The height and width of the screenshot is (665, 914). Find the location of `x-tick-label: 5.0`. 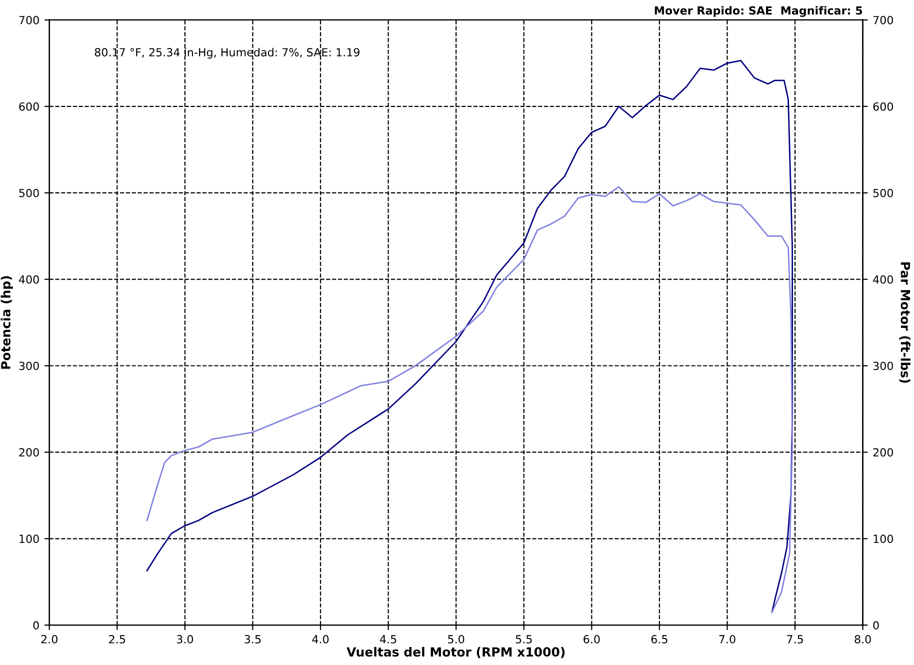

x-tick-label: 5.0 is located at coordinates (456, 639).